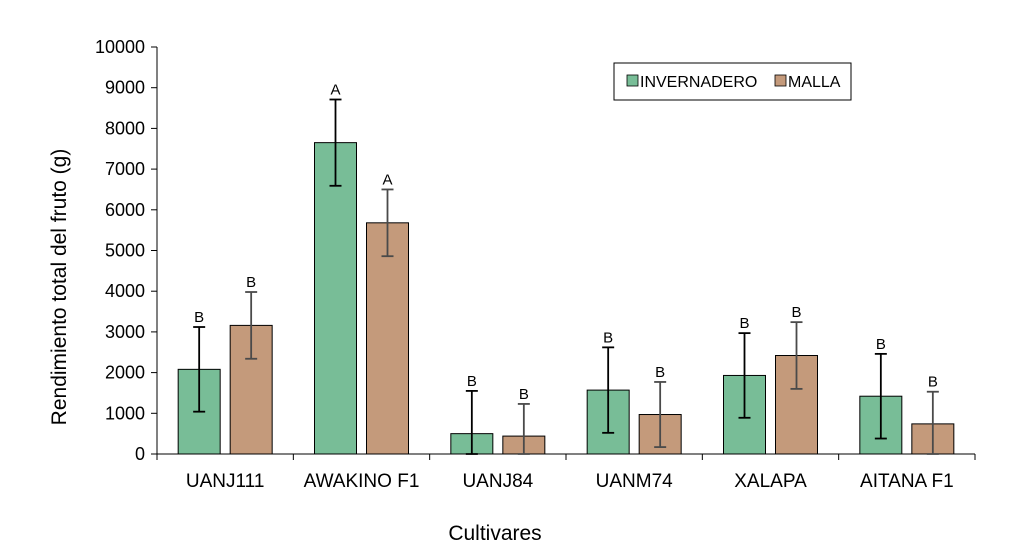 The height and width of the screenshot is (559, 1016). I want to click on legend-label-invernadero: INVERNADERO, so click(698, 82).